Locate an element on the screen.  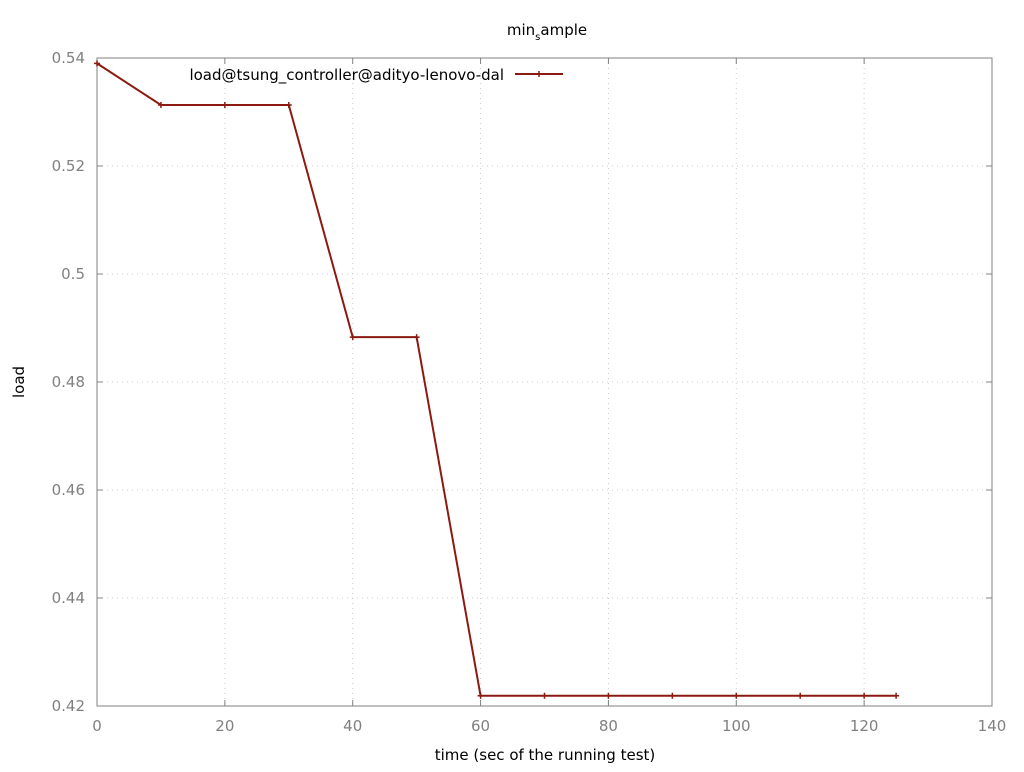
x-tick-label: 20 is located at coordinates (224, 726).